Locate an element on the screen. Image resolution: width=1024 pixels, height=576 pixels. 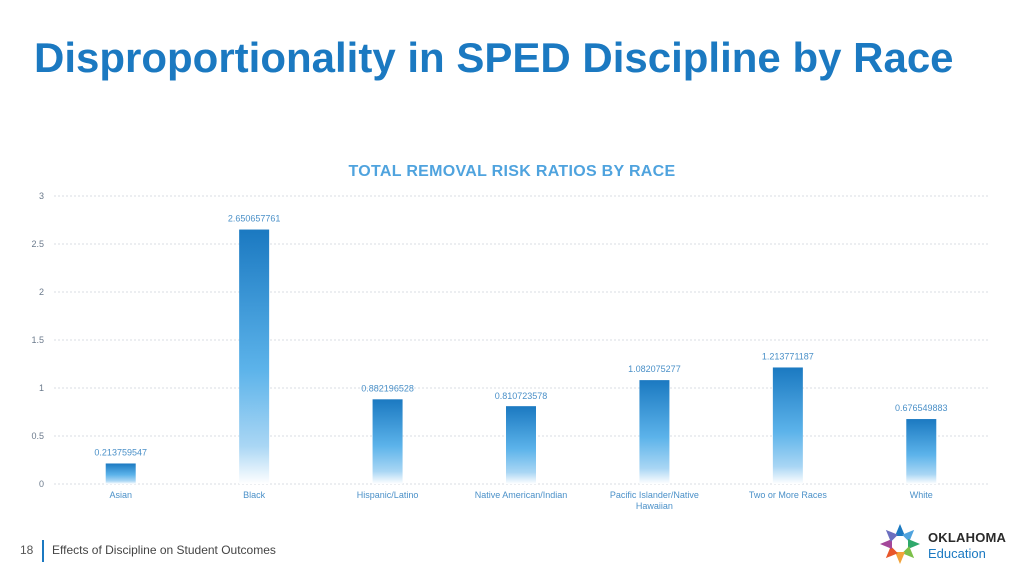
x-tick-label: Pacific Islander/Native Hawaiian is located at coordinates (654, 500).